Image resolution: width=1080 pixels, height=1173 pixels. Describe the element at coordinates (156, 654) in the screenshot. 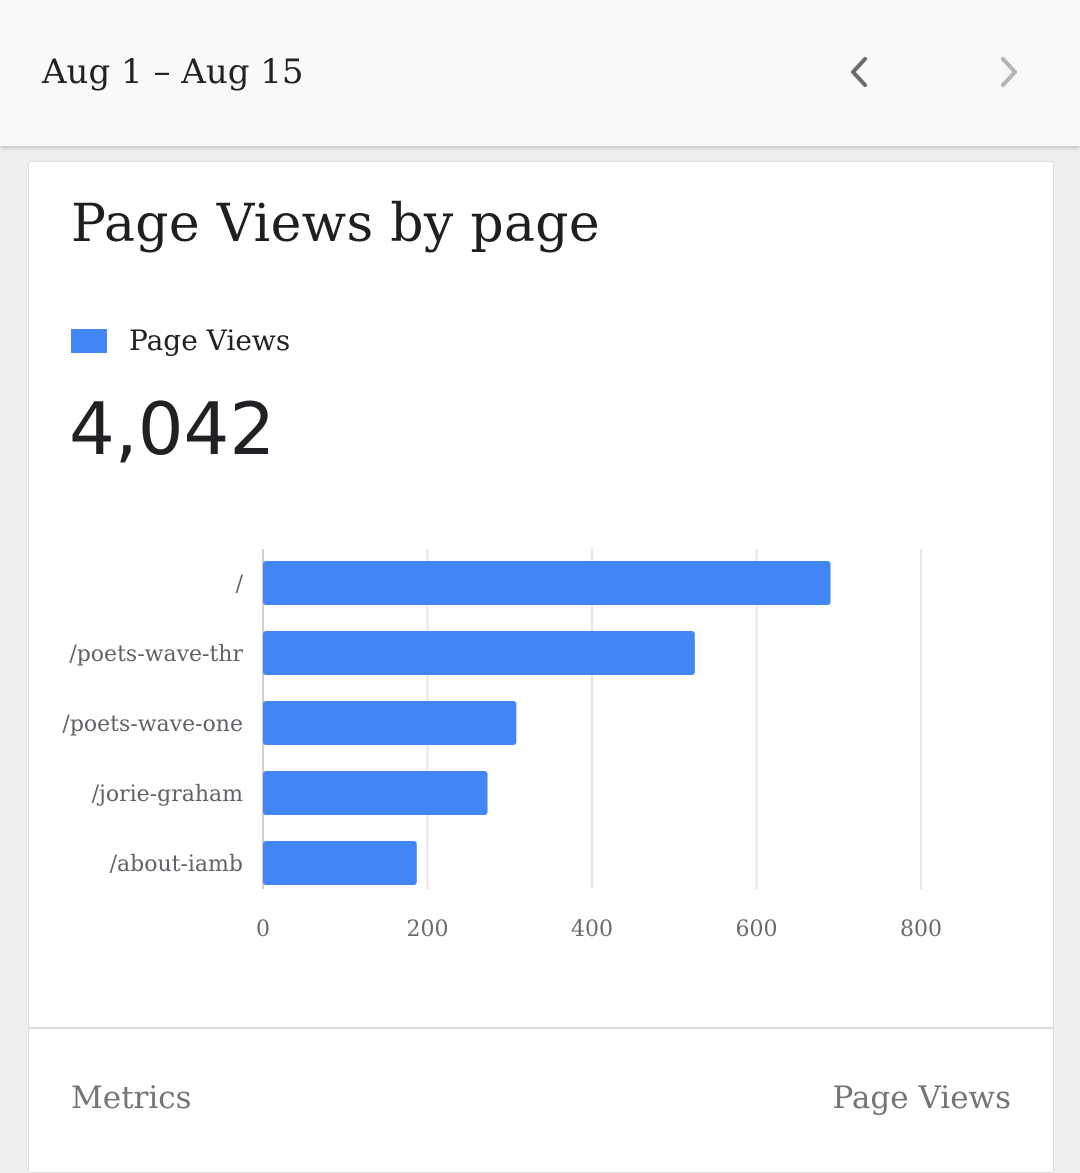

I see `category-label: /poets-wave-thr` at that location.